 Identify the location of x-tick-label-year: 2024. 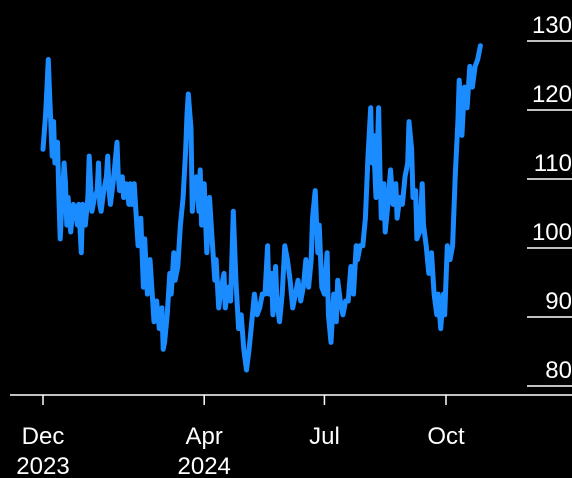
(204, 465).